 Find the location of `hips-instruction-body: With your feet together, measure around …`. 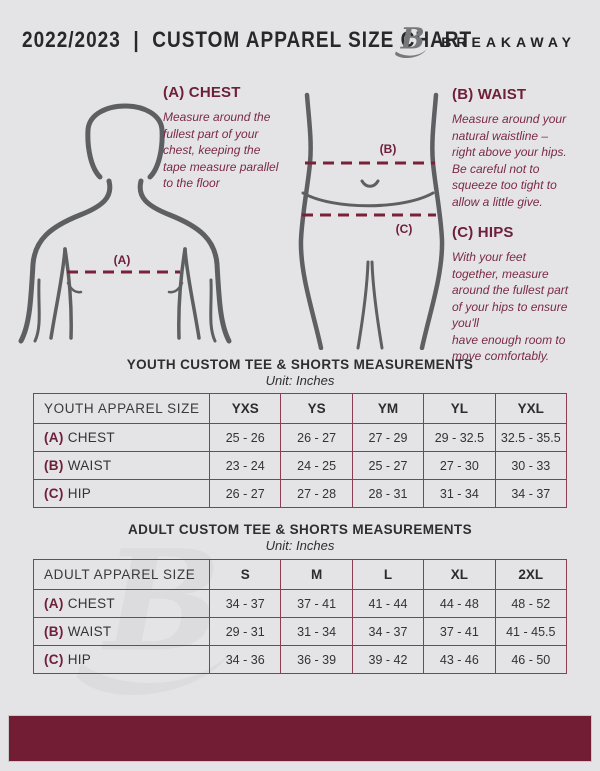

hips-instruction-body: With your feet together, measure around … is located at coordinates (510, 306).